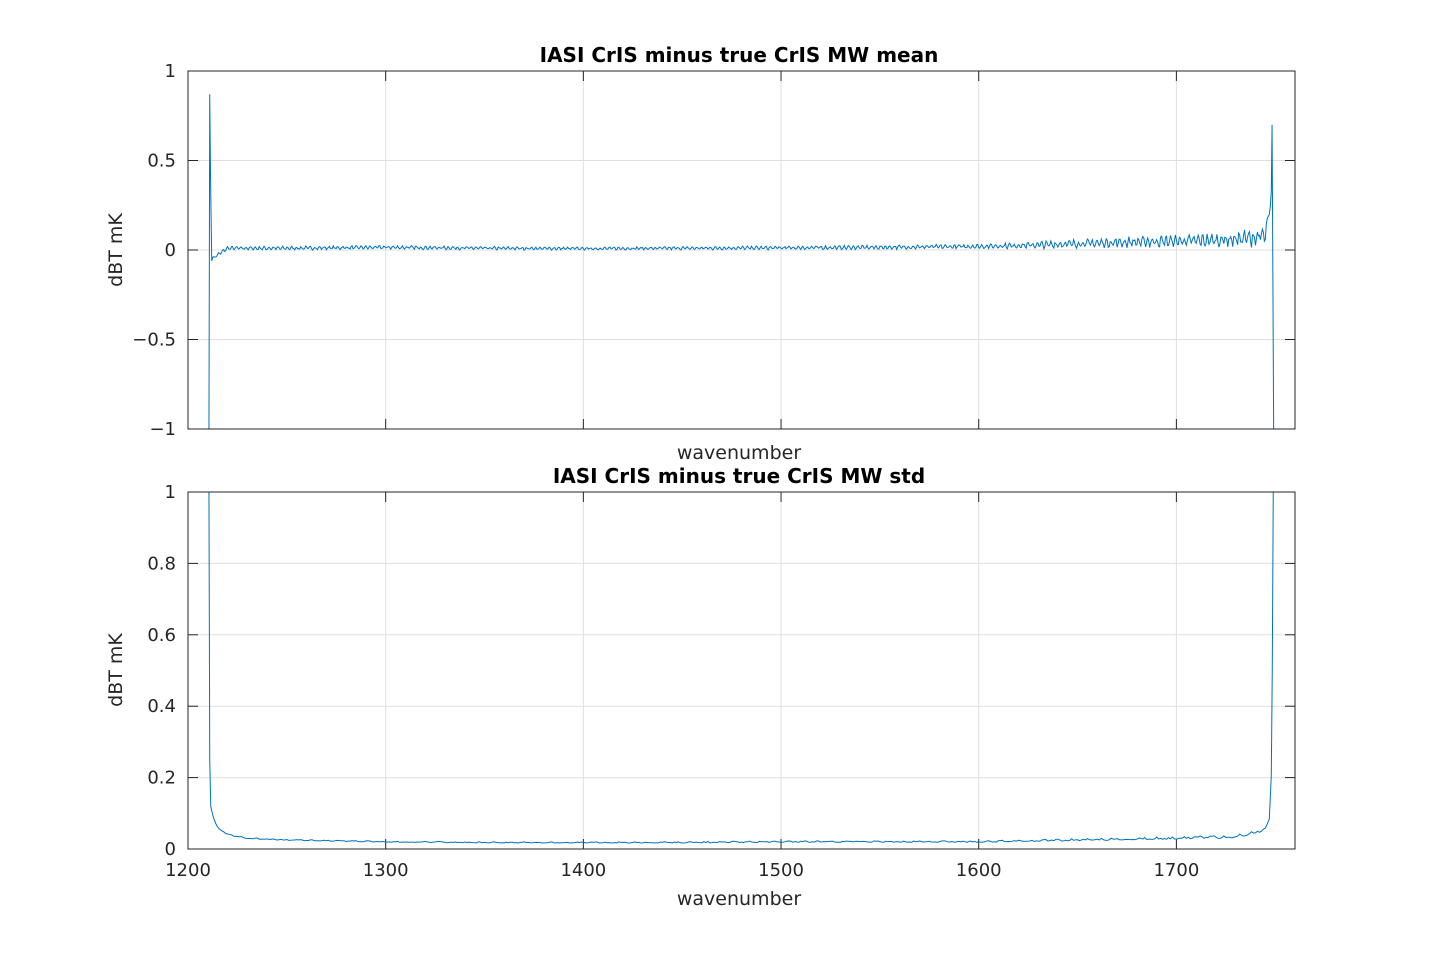 This screenshot has height=953, width=1430. What do you see at coordinates (161, 563) in the screenshot?
I see `std-y-tick-label: 0.8` at bounding box center [161, 563].